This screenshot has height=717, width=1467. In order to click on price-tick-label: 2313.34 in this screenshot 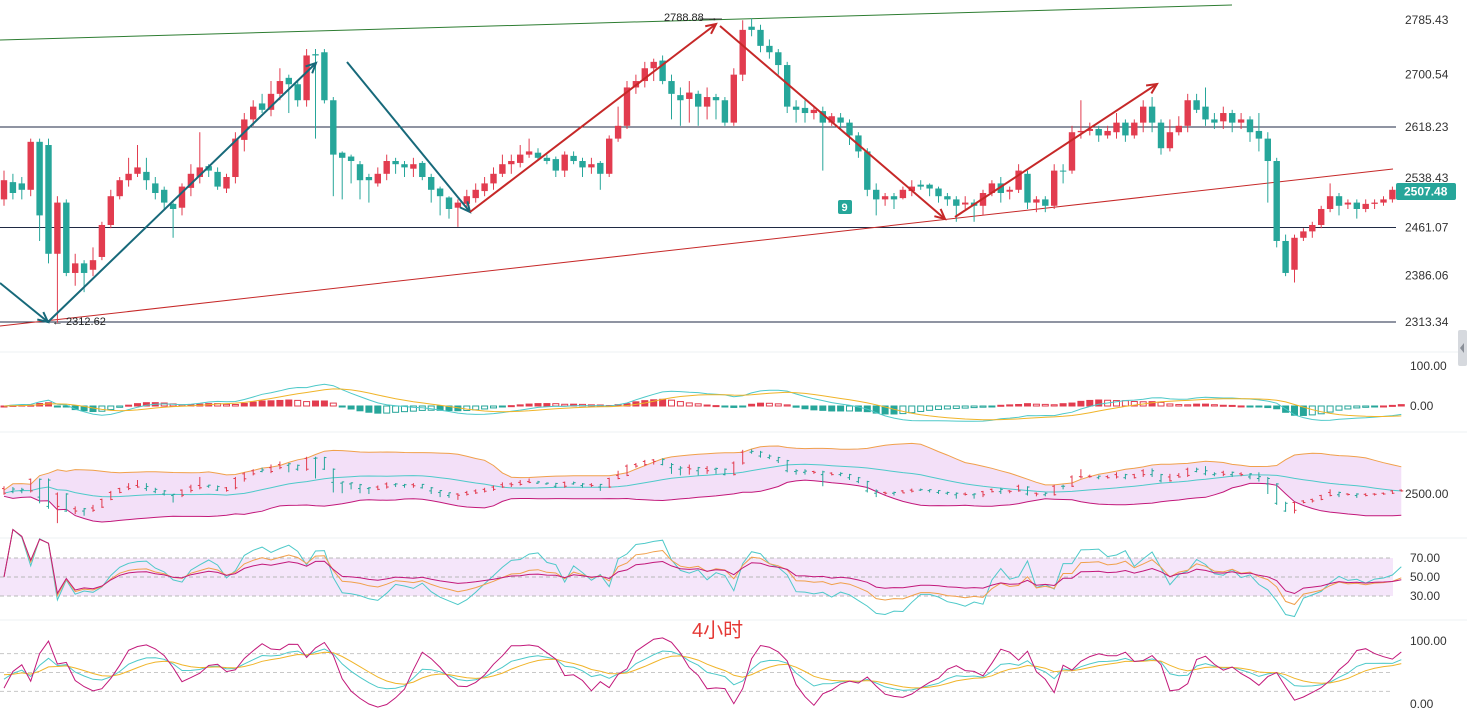, I will do `click(1427, 322)`.